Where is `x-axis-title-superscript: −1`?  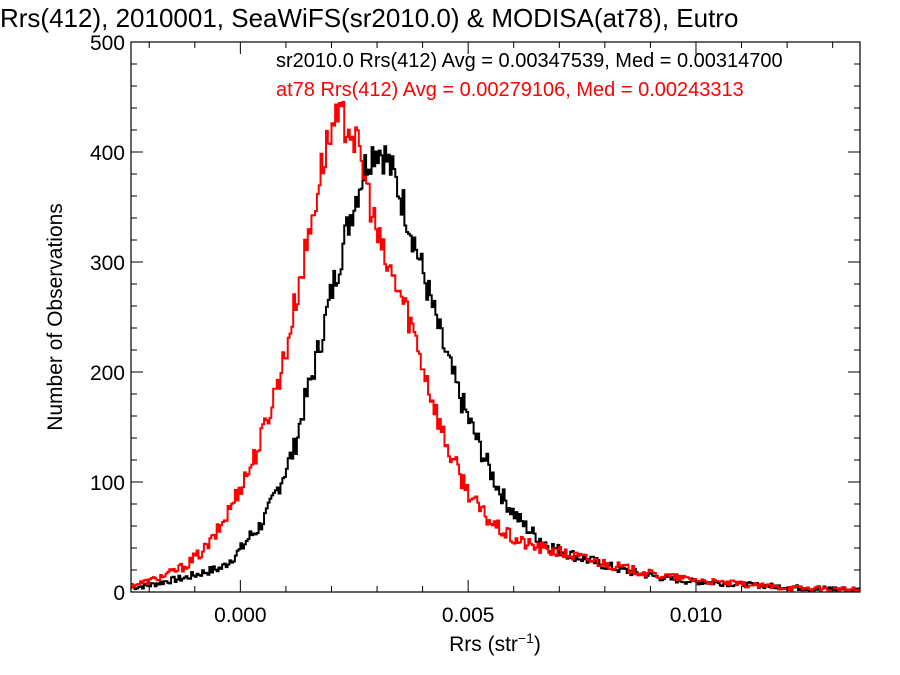
x-axis-title-superscript: −1 is located at coordinates (526, 638).